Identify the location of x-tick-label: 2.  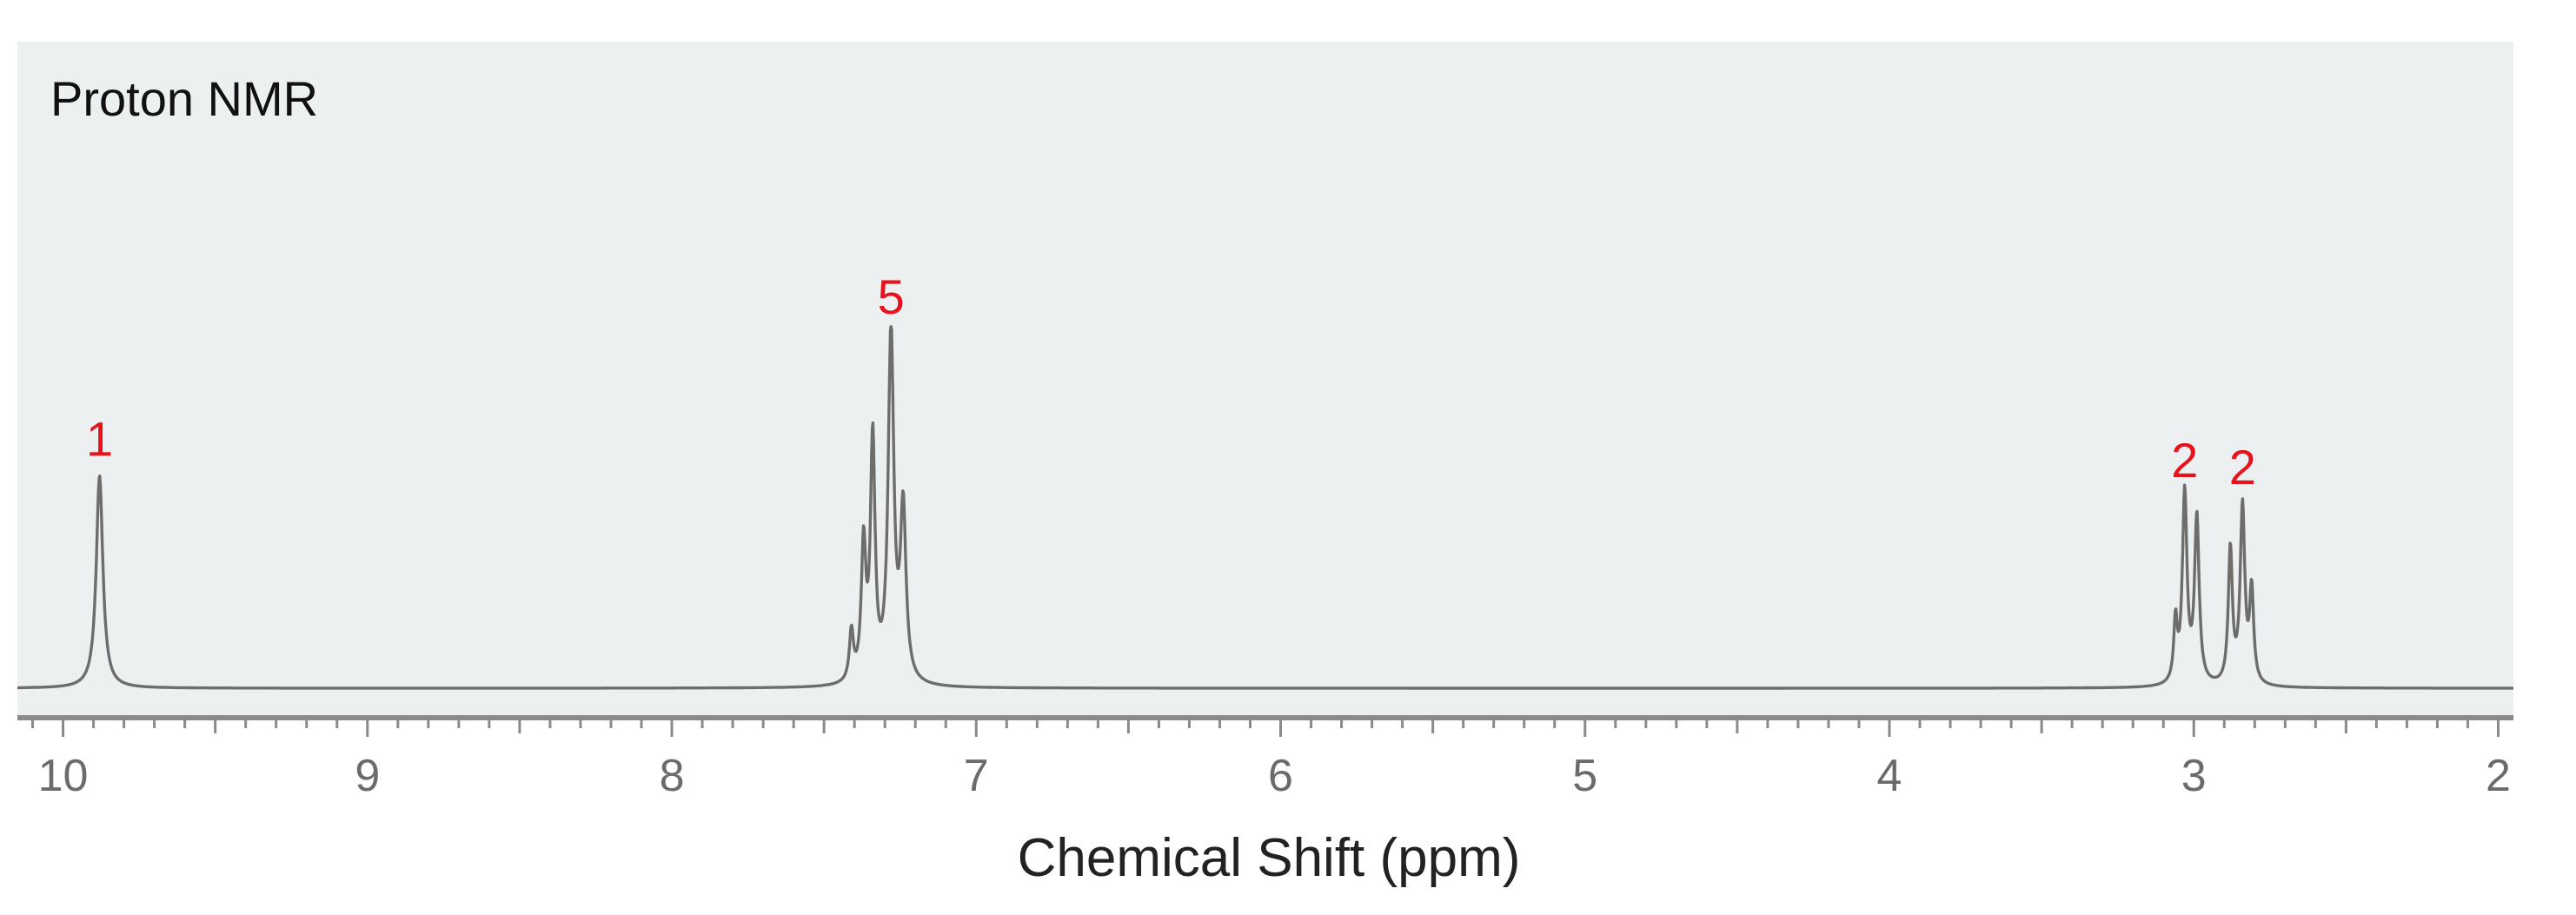
(2498, 776).